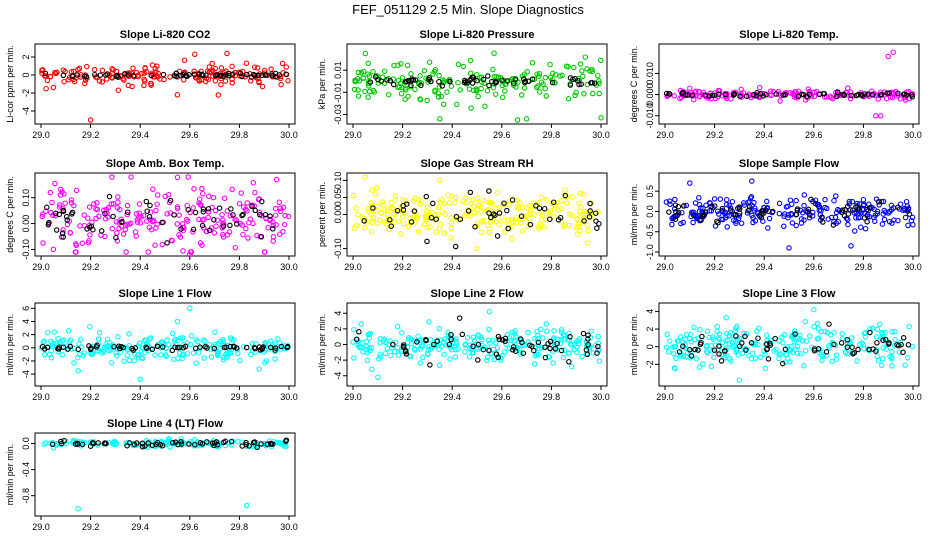  Describe the element at coordinates (26, 496) in the screenshot. I see `y-tick-label: -0.8` at that location.